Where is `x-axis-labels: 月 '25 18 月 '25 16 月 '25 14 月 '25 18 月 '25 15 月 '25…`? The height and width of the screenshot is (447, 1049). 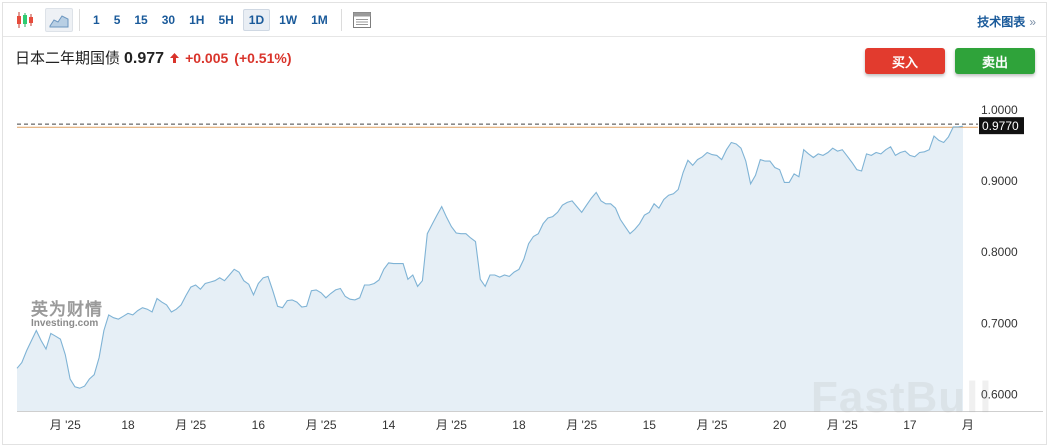
x-axis-labels: 月 '25 18 月 '25 16 月 '25 14 月 '25 18 月 '25 15 月 '25… is located at coordinates (512, 425).